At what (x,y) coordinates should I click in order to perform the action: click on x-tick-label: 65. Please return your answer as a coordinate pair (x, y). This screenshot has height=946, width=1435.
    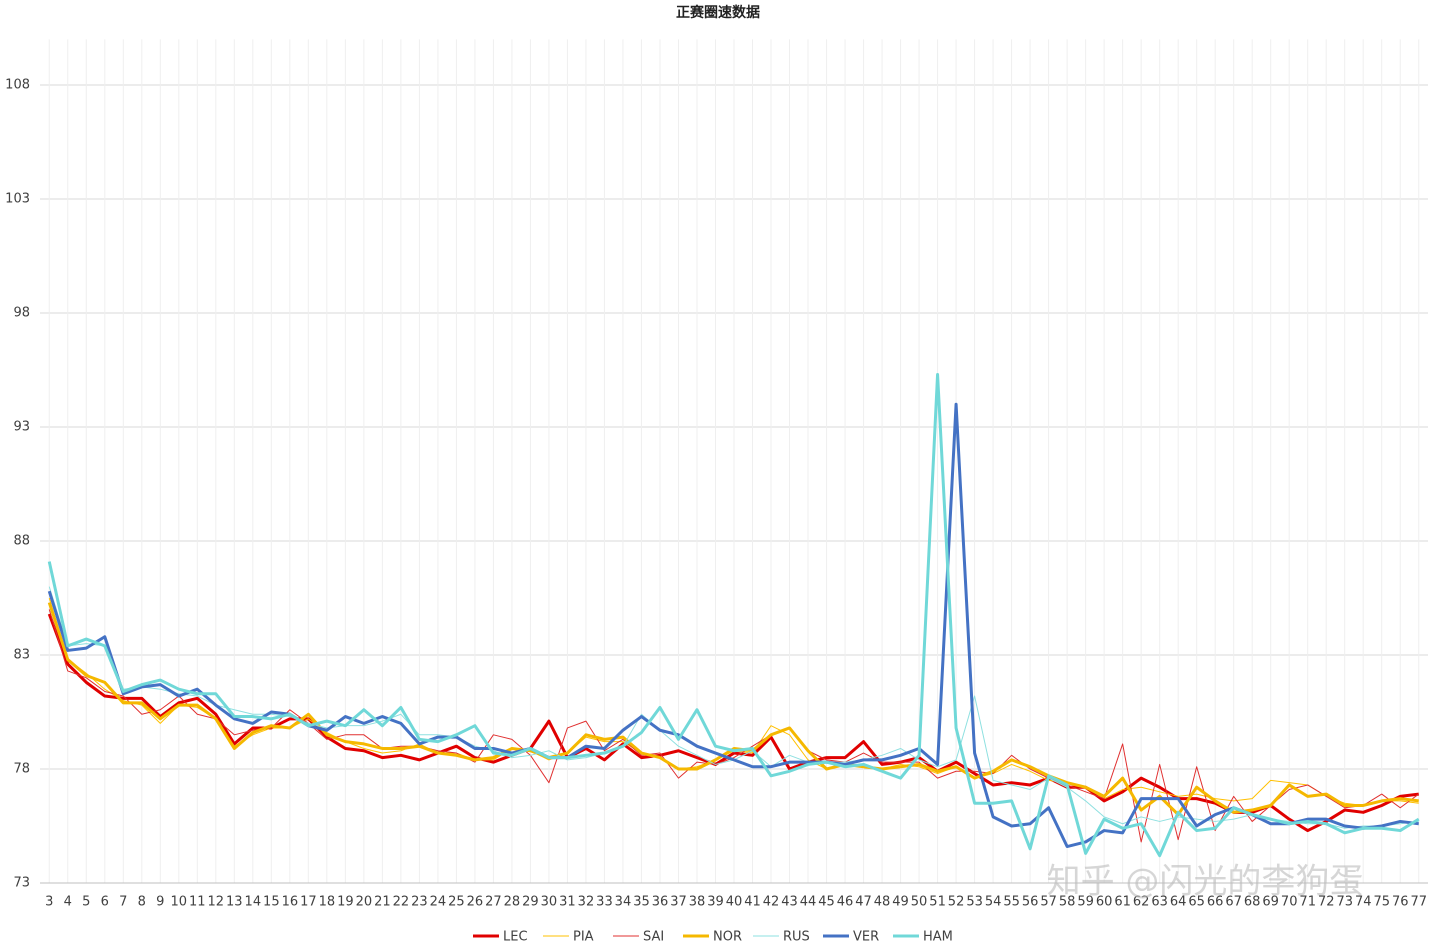
    Looking at the image, I should click on (1196, 902).